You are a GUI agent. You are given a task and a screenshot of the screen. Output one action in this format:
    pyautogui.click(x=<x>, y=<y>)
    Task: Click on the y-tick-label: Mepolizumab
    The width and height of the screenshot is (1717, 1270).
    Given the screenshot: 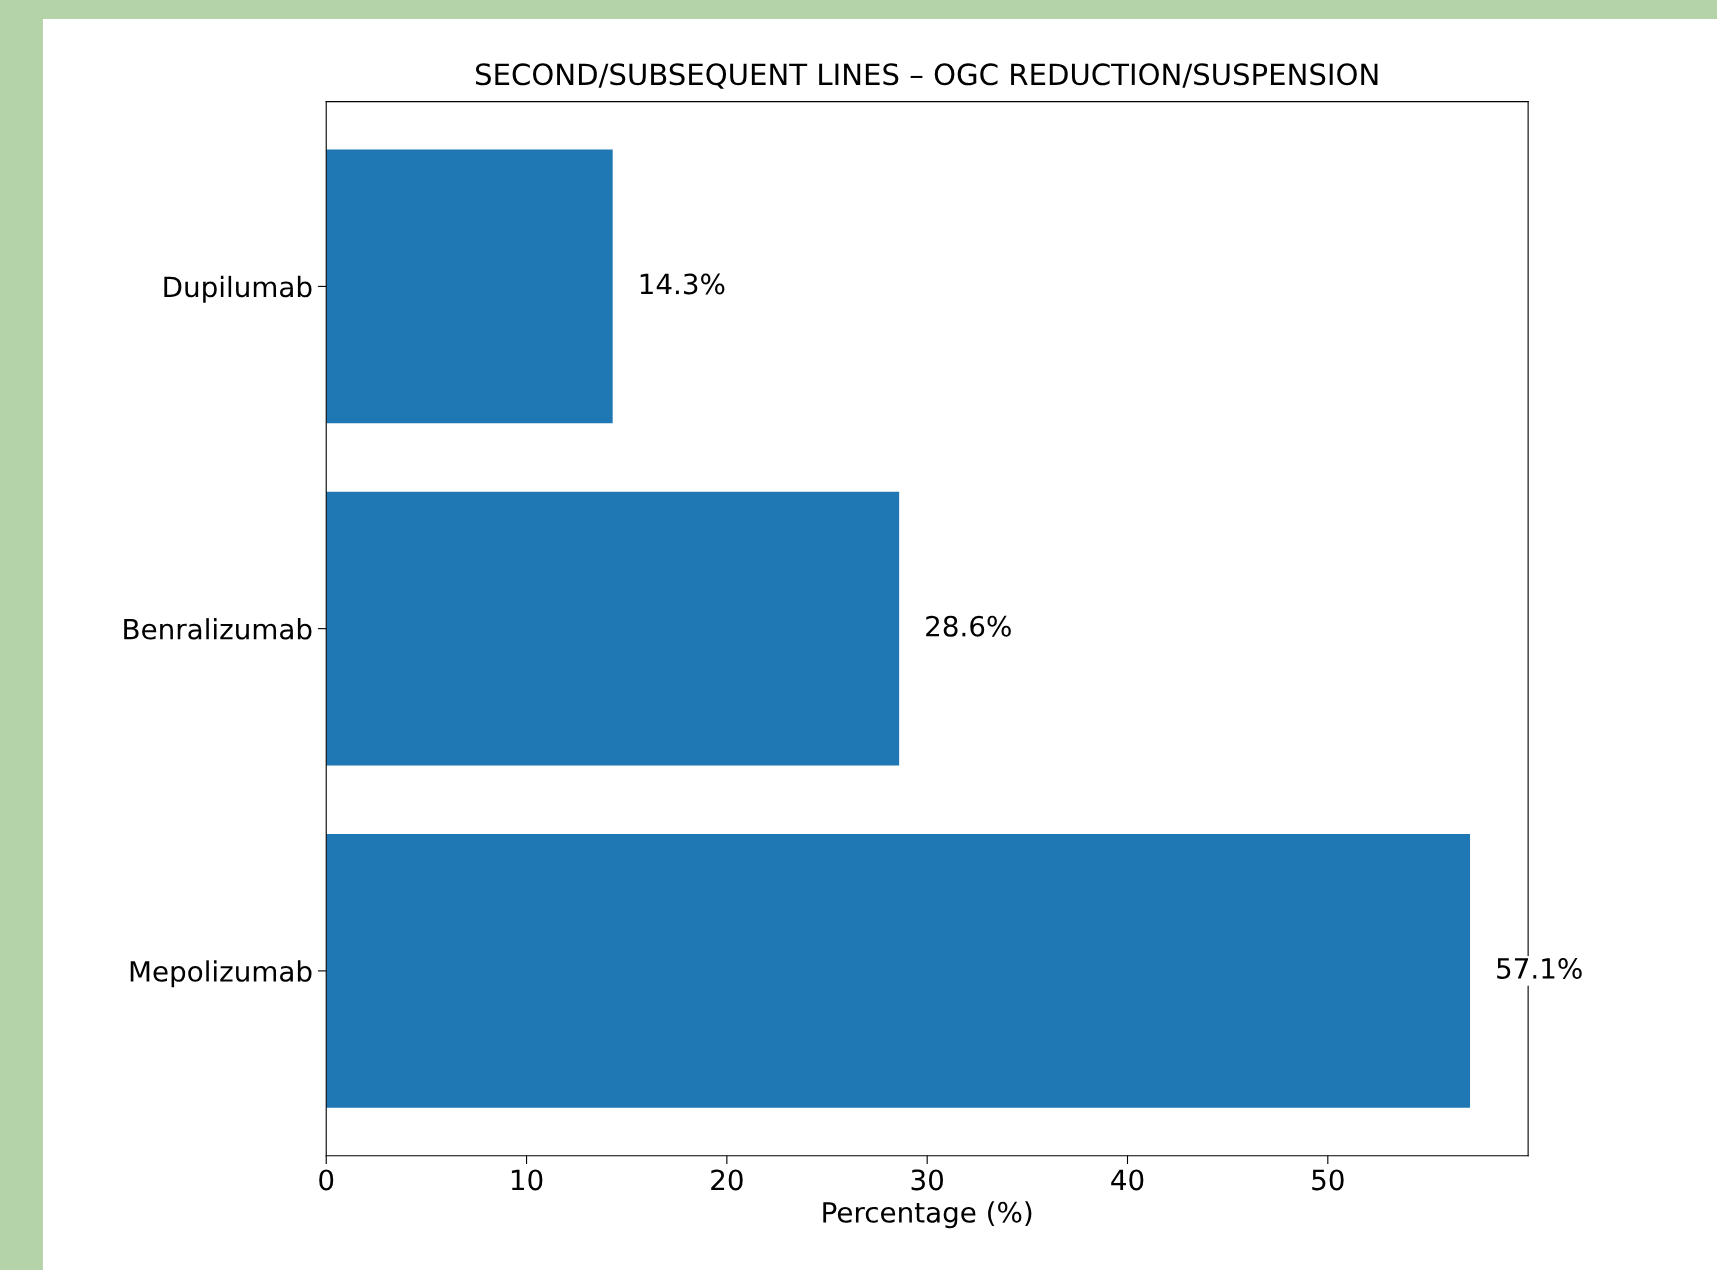 What is the action you would take?
    pyautogui.click(x=221, y=974)
    